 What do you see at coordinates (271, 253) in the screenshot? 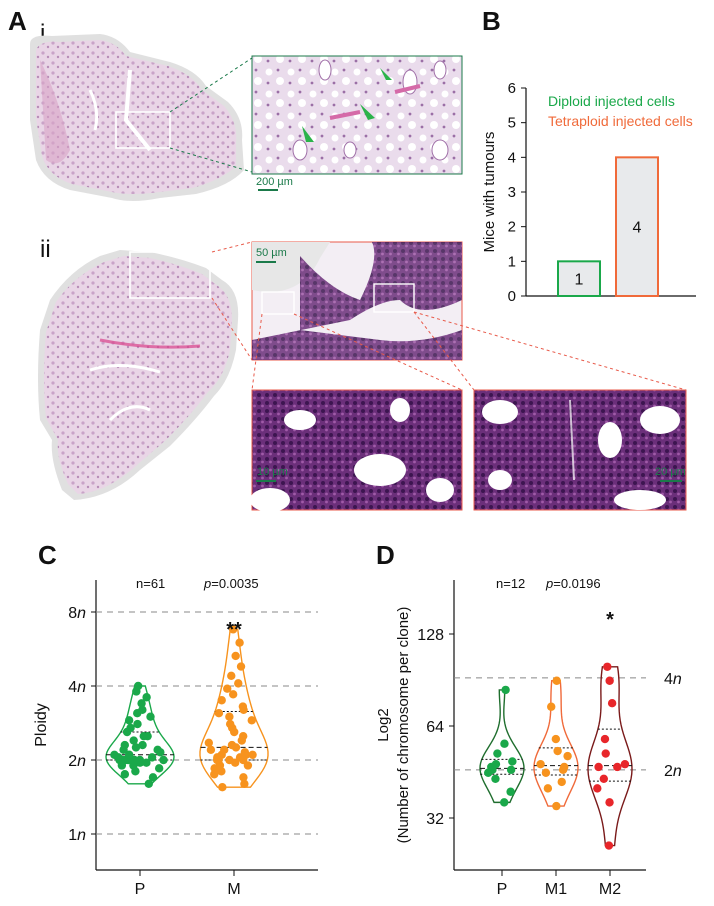
I see `scale-label-50: 50 µm` at bounding box center [271, 253].